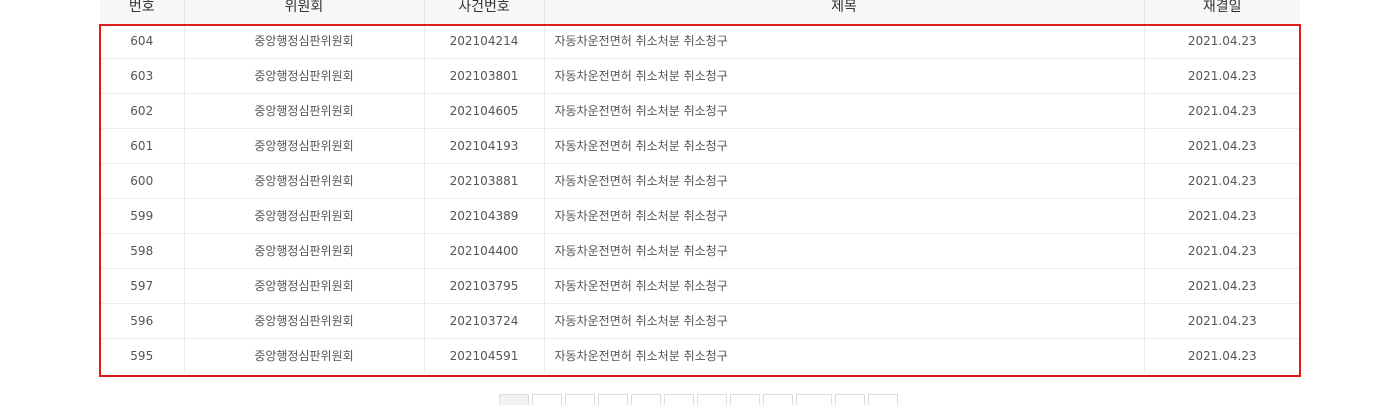  I want to click on table-header: 번호 위원회 사건번호 제목 재결일, so click(700, 12).